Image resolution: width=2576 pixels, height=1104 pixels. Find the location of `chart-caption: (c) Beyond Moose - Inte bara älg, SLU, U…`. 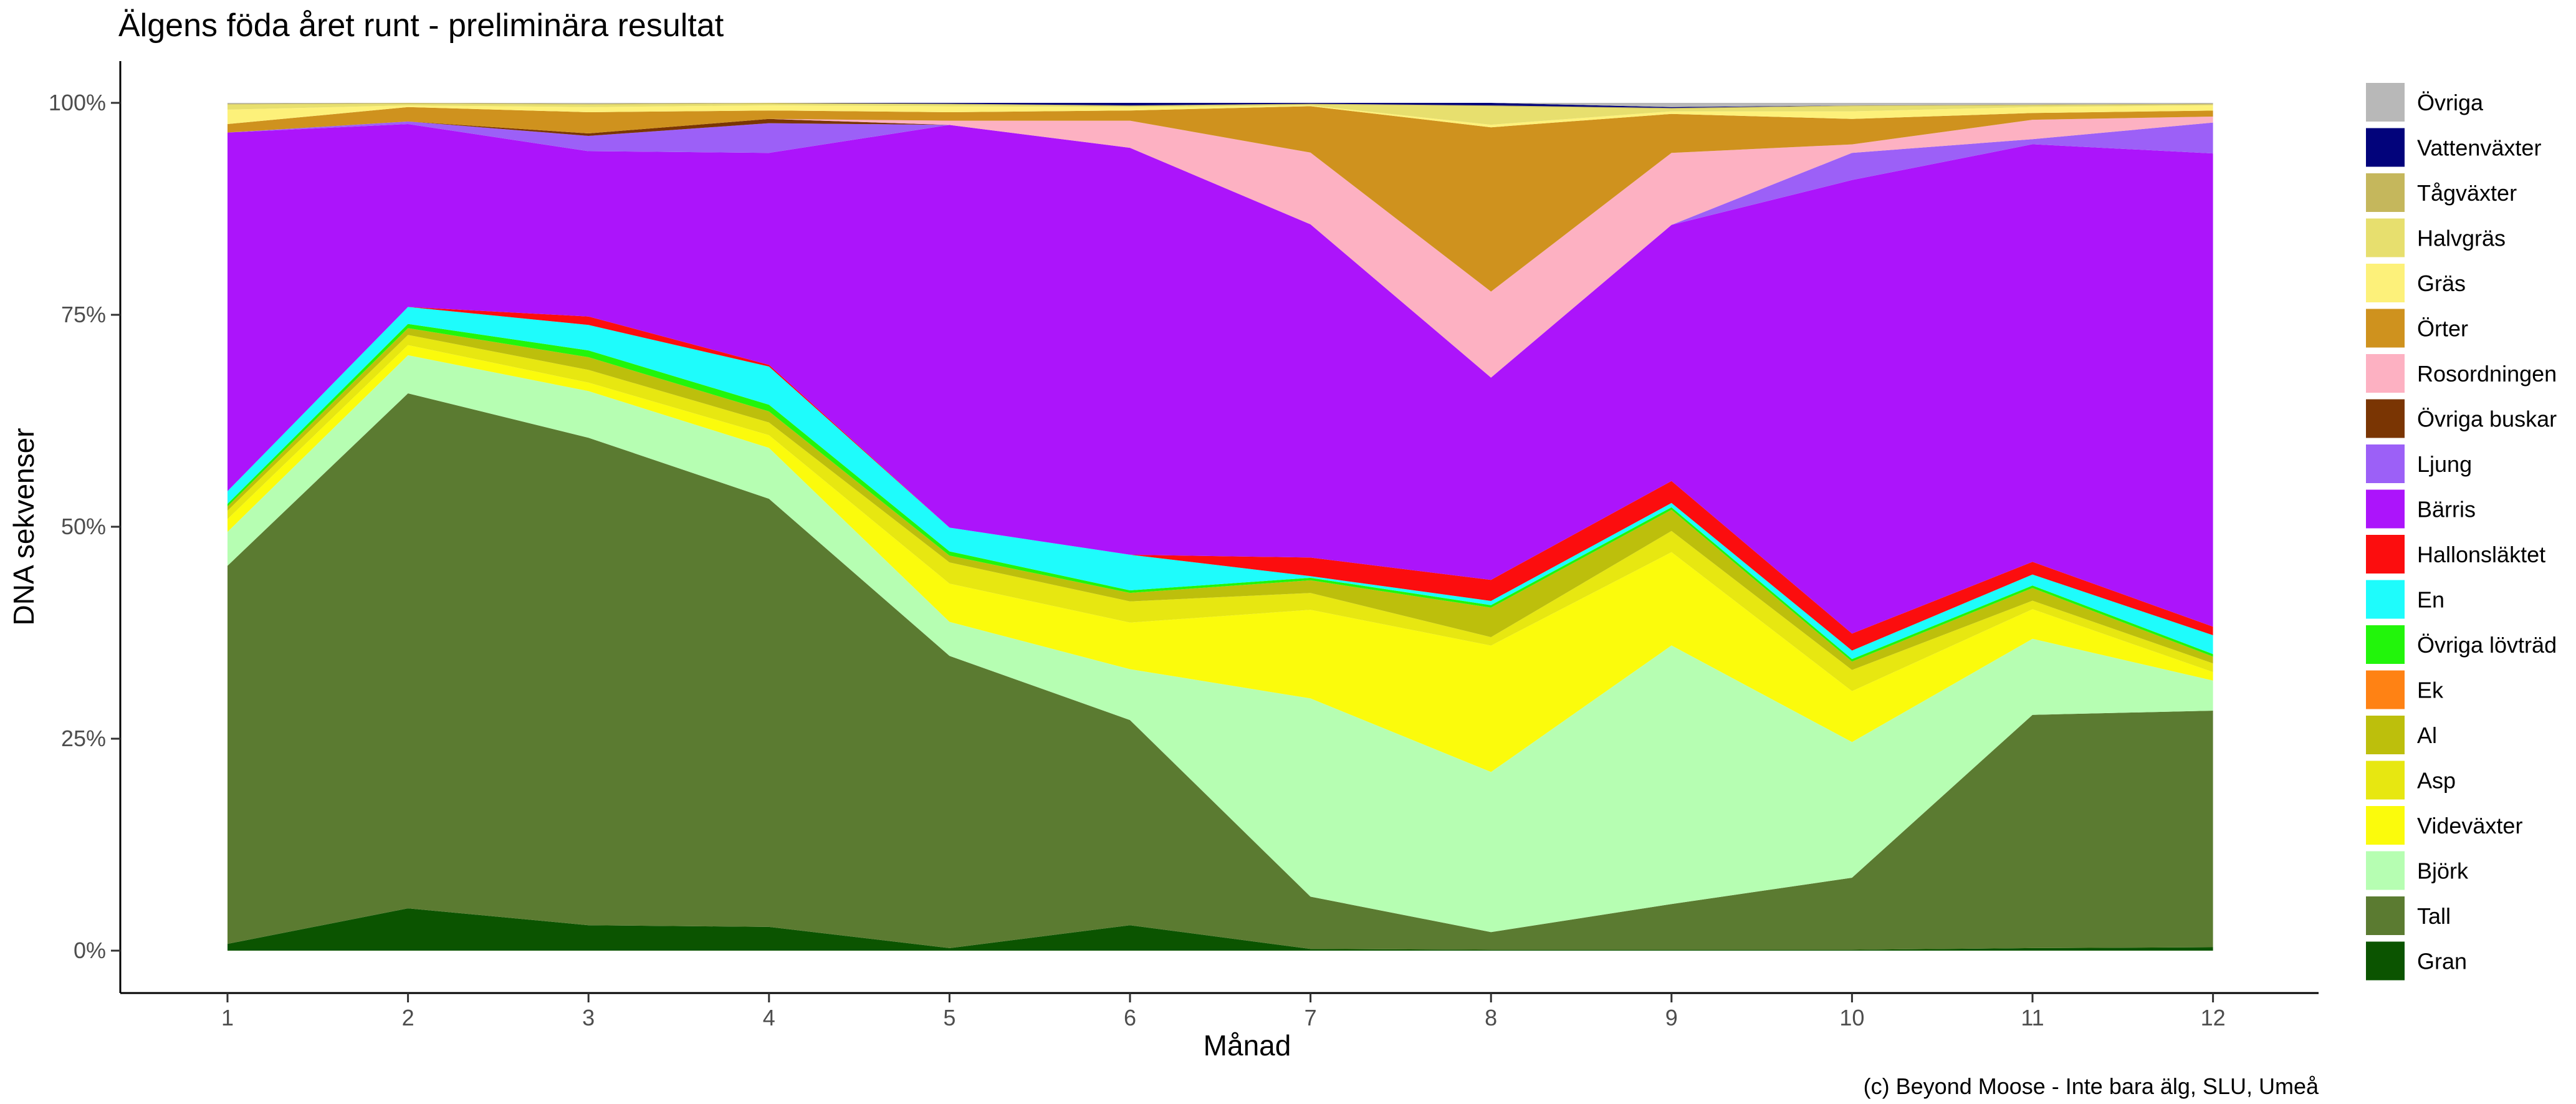

chart-caption: (c) Beyond Moose - Inte bara älg, SLU, U… is located at coordinates (2091, 1086).